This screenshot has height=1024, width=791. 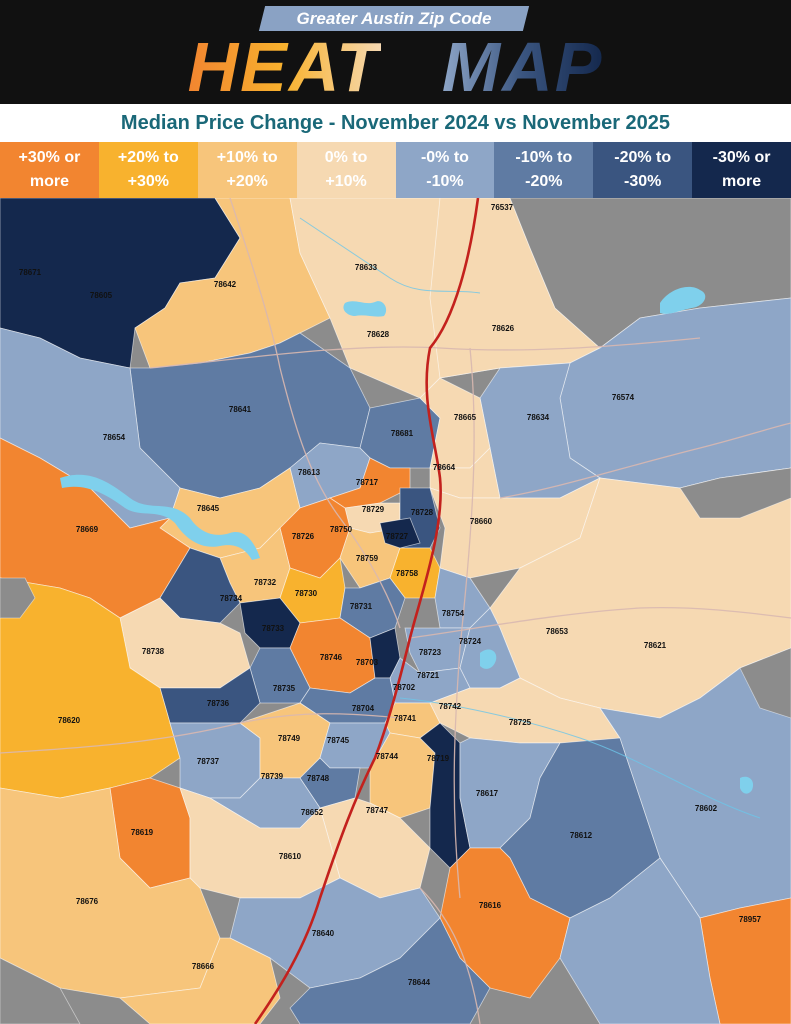 I want to click on zip-label-78702: 78702, so click(x=404, y=687).